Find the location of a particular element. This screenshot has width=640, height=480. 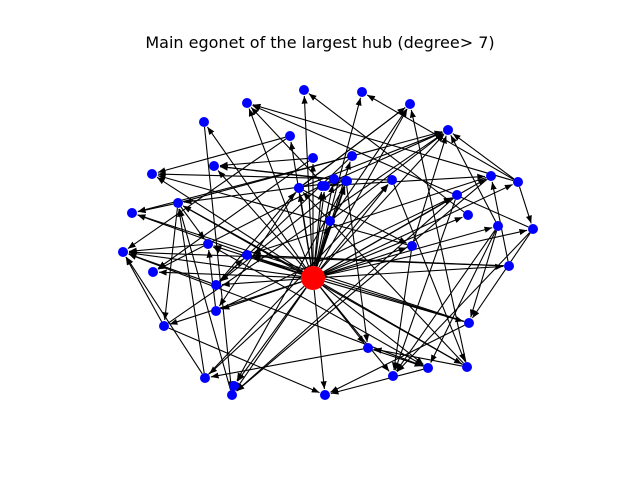

hub-node is located at coordinates (313, 278).